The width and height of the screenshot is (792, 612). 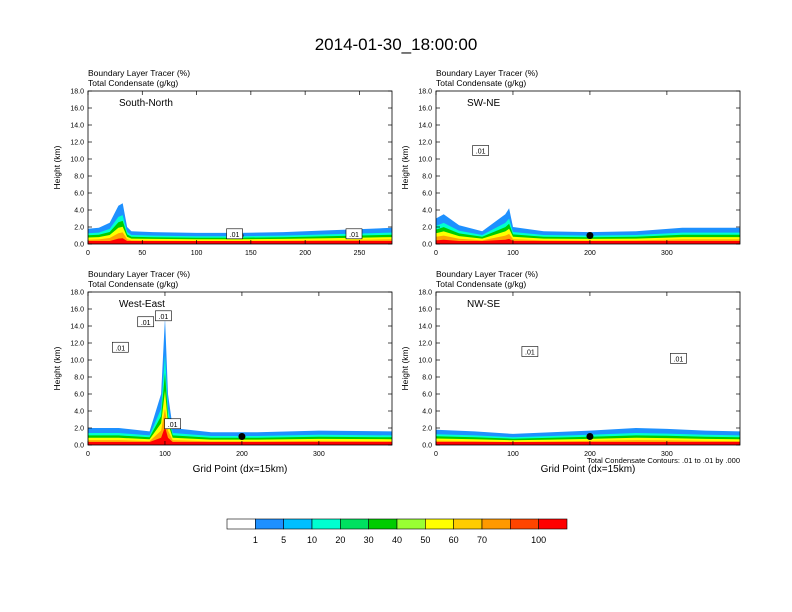 What do you see at coordinates (369, 540) in the screenshot?
I see `colorbar-tick-label: 30` at bounding box center [369, 540].